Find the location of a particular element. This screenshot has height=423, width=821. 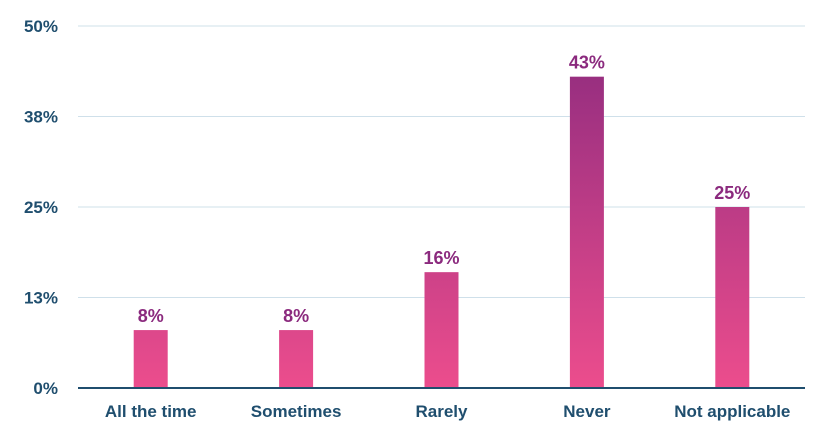

y-tick-label: 25% is located at coordinates (41, 207).